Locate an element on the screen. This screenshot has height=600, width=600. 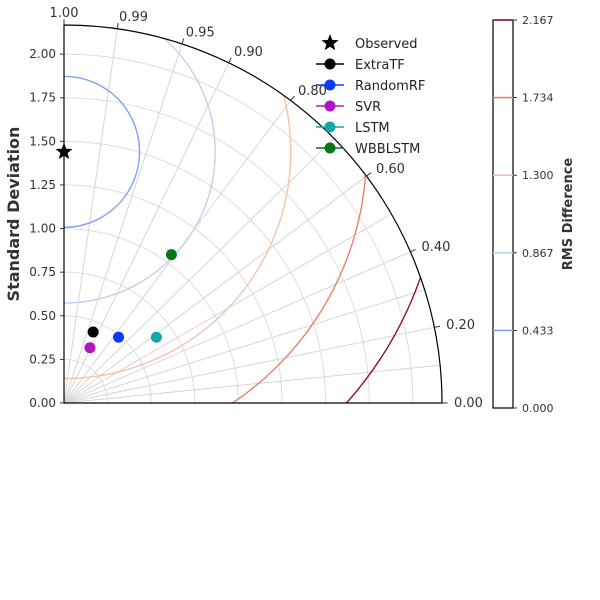
colorbar-tick-label: 0.867 is located at coordinates (538, 253).